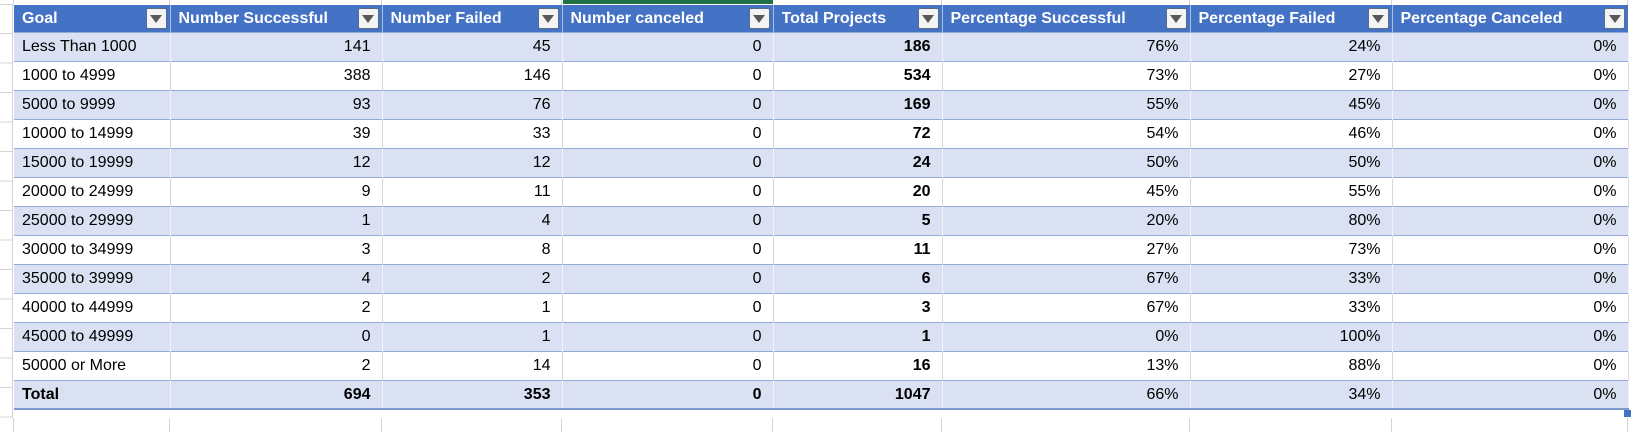 The width and height of the screenshot is (1638, 432). Describe the element at coordinates (92, 163) in the screenshot. I see `cell-goal: 15000 to 19999` at that location.